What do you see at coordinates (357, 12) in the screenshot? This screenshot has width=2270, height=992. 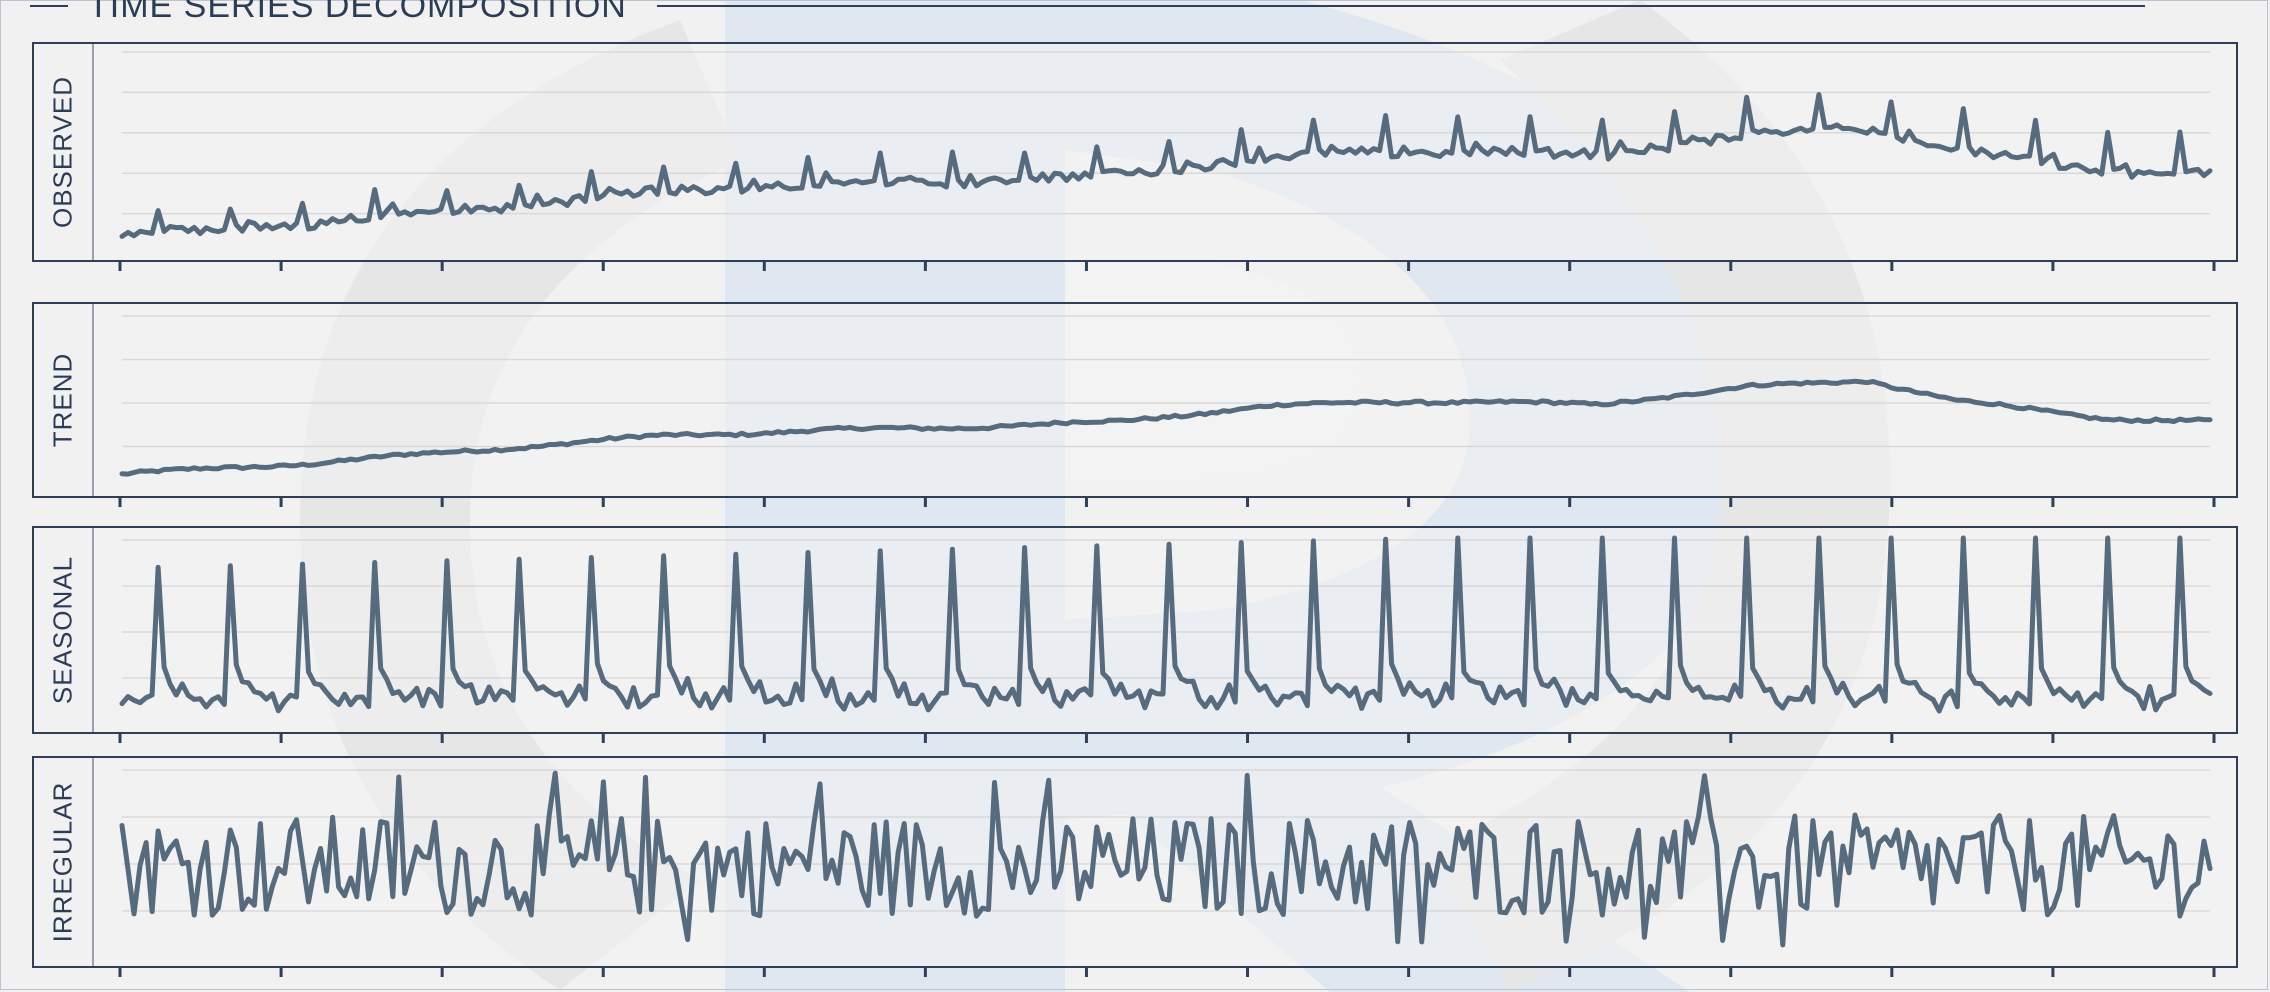 I see `chart-title: TIME SERIES DECOMPOSITION` at bounding box center [357, 12].